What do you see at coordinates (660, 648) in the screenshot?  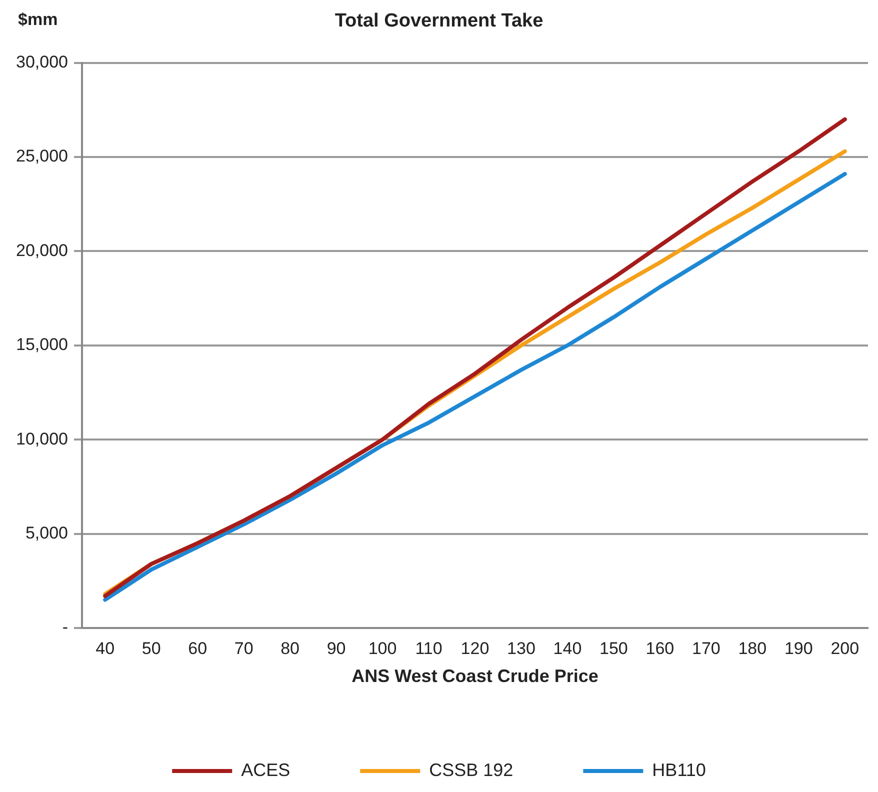 I see `x-tick-label: 160` at bounding box center [660, 648].